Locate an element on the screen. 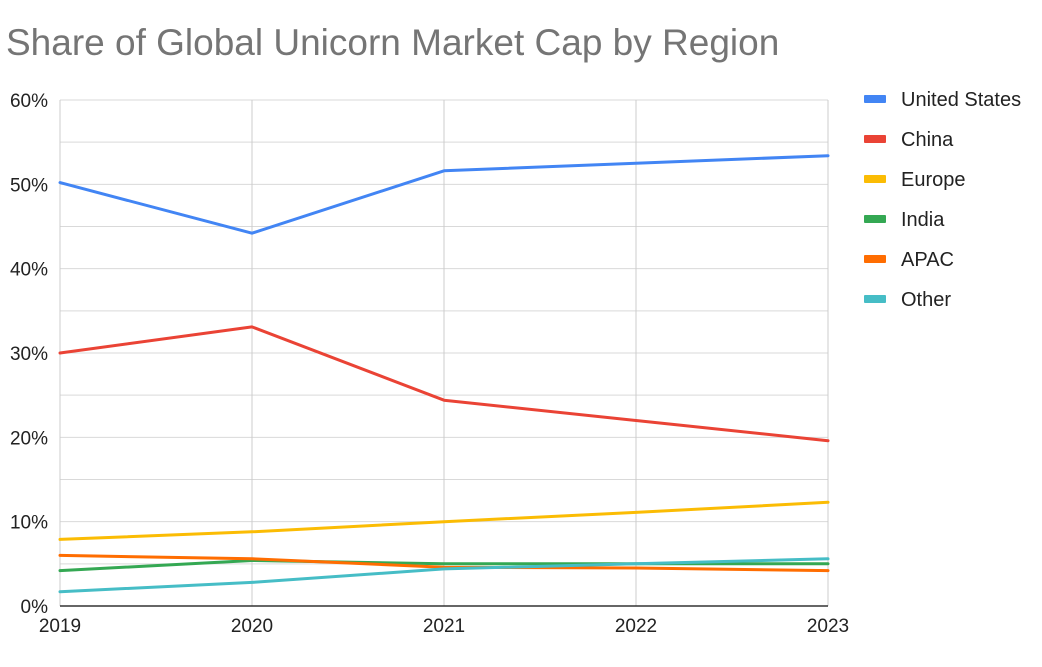 This screenshot has width=1042, height=667. y-tick-label: 10% is located at coordinates (29, 523).